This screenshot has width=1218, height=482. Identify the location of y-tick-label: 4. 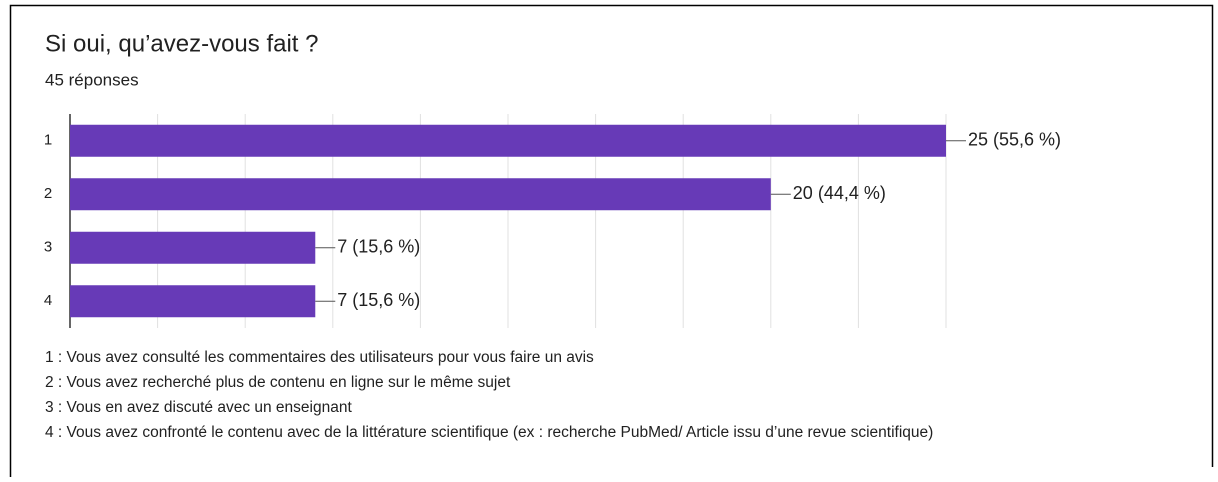
(48, 300).